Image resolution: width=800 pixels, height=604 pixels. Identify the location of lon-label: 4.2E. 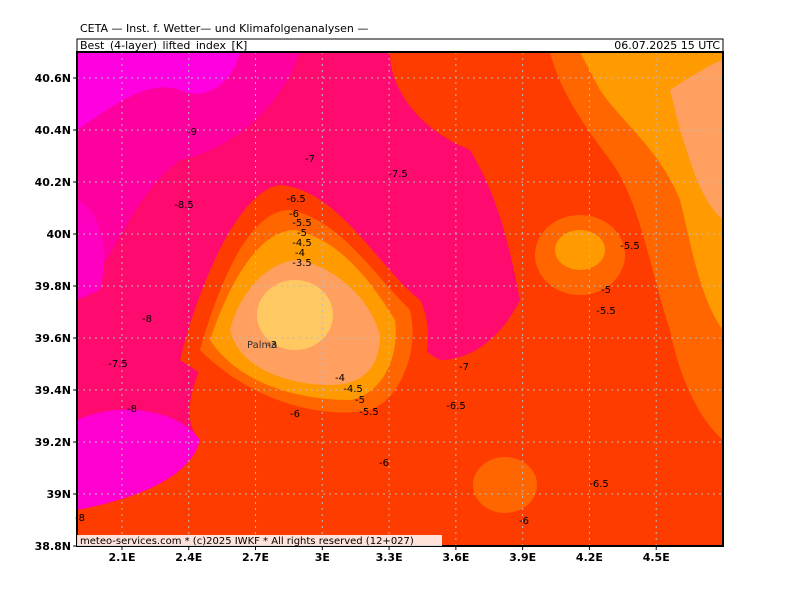
(589, 557).